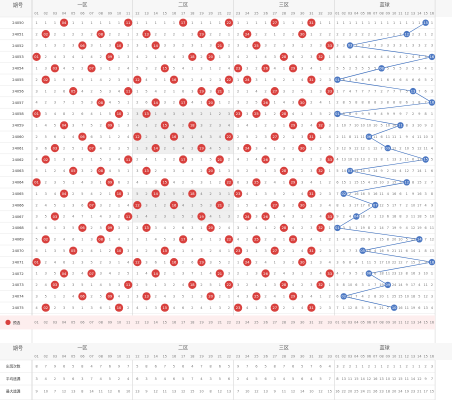 The height and width of the screenshot is (400, 452). What do you see at coordinates (432, 57) in the screenshot?
I see `blue-ball-number: 16` at bounding box center [432, 57].